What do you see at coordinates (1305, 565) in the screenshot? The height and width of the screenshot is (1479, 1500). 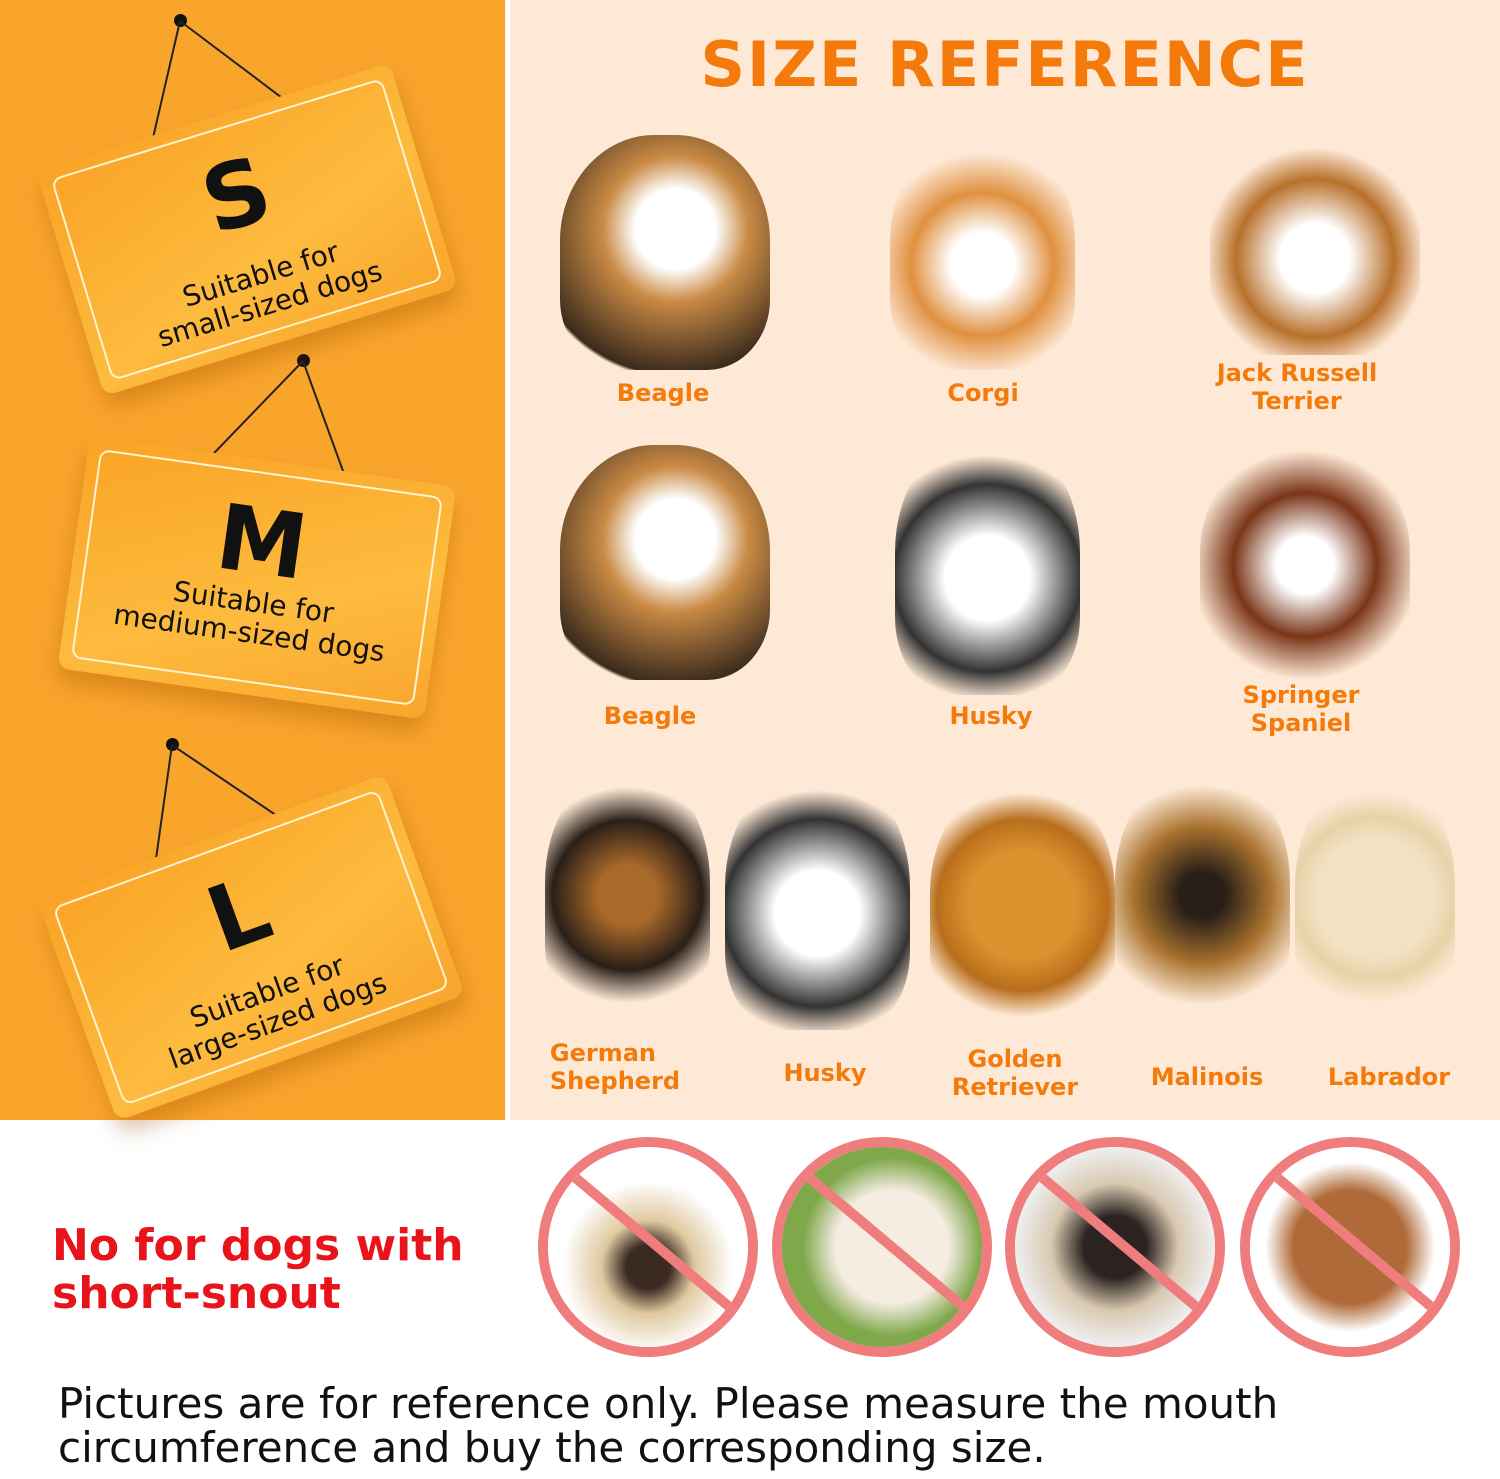 I see `dog-photo-springer-spaniel` at bounding box center [1305, 565].